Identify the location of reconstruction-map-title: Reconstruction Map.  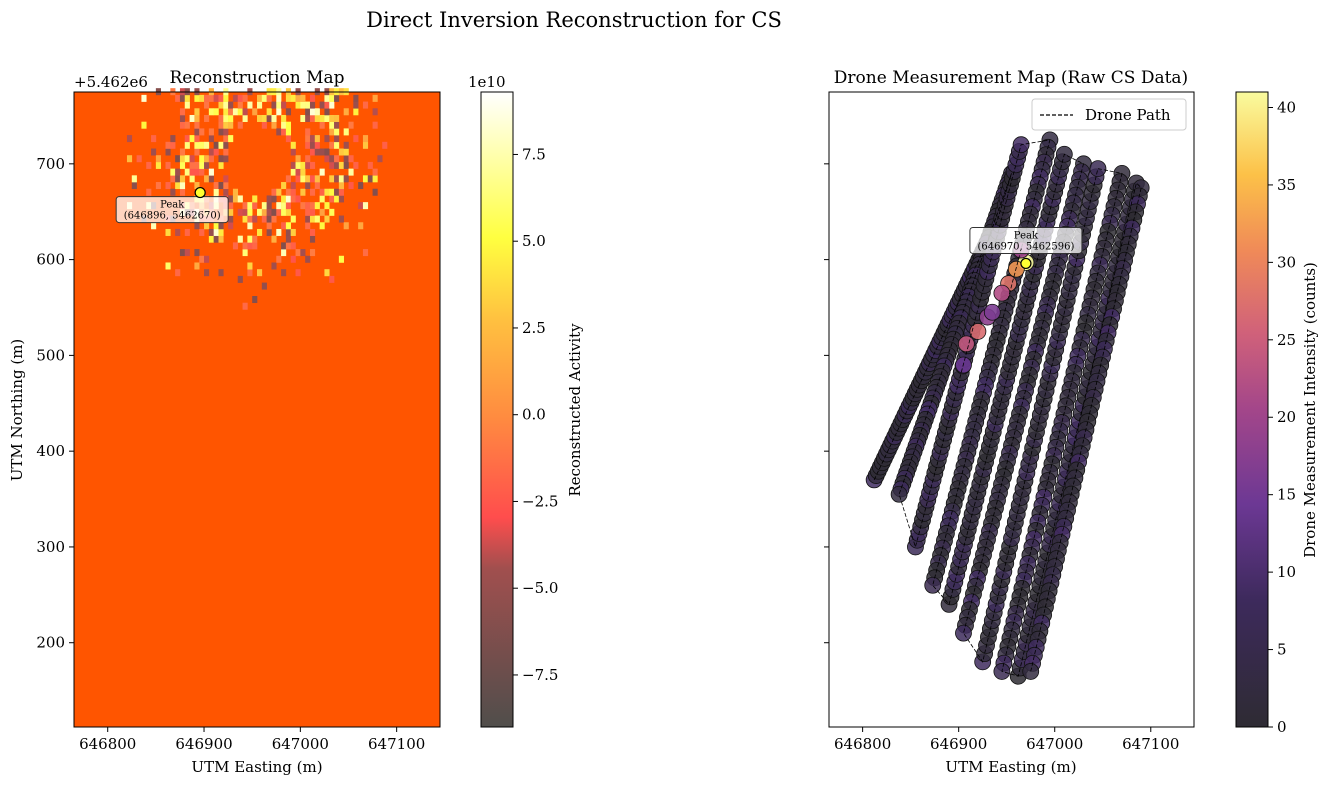
(257, 78).